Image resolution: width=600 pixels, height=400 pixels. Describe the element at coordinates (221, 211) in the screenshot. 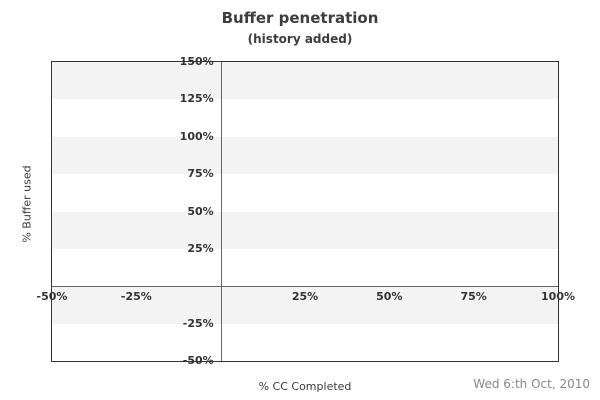

I see `y-axis-zero-line` at that location.